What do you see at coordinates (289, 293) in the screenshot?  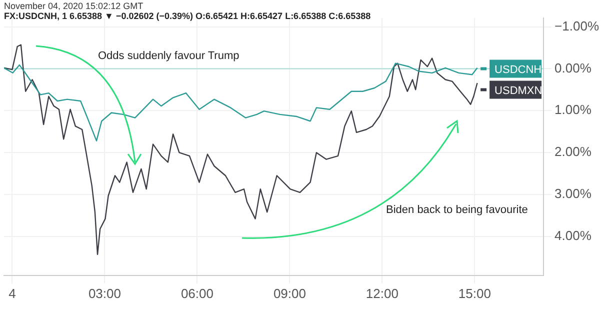 I see `x-tick-label: 09:00` at bounding box center [289, 293].